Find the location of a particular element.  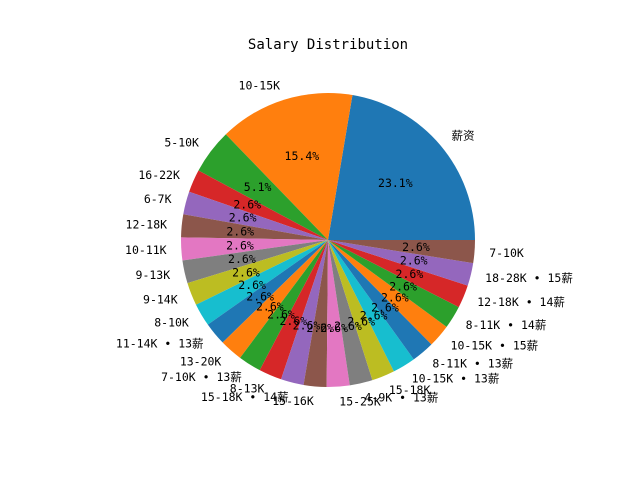

slice-label: 15-18K • 14薪 is located at coordinates (245, 397).